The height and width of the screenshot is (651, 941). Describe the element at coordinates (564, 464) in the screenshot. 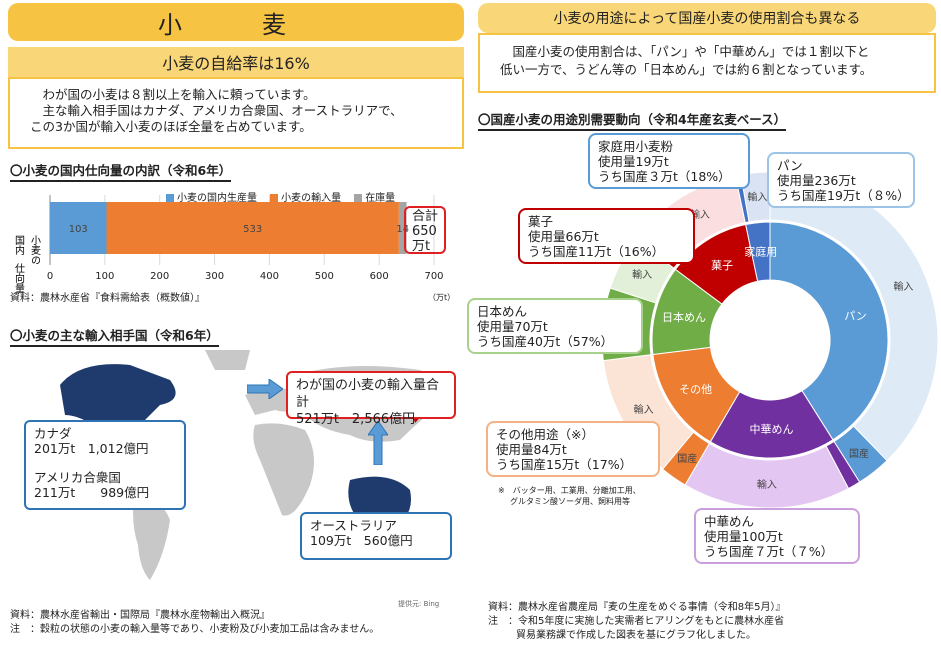

I see `callout-other-domestic: うち国産15万t（17%）` at that location.